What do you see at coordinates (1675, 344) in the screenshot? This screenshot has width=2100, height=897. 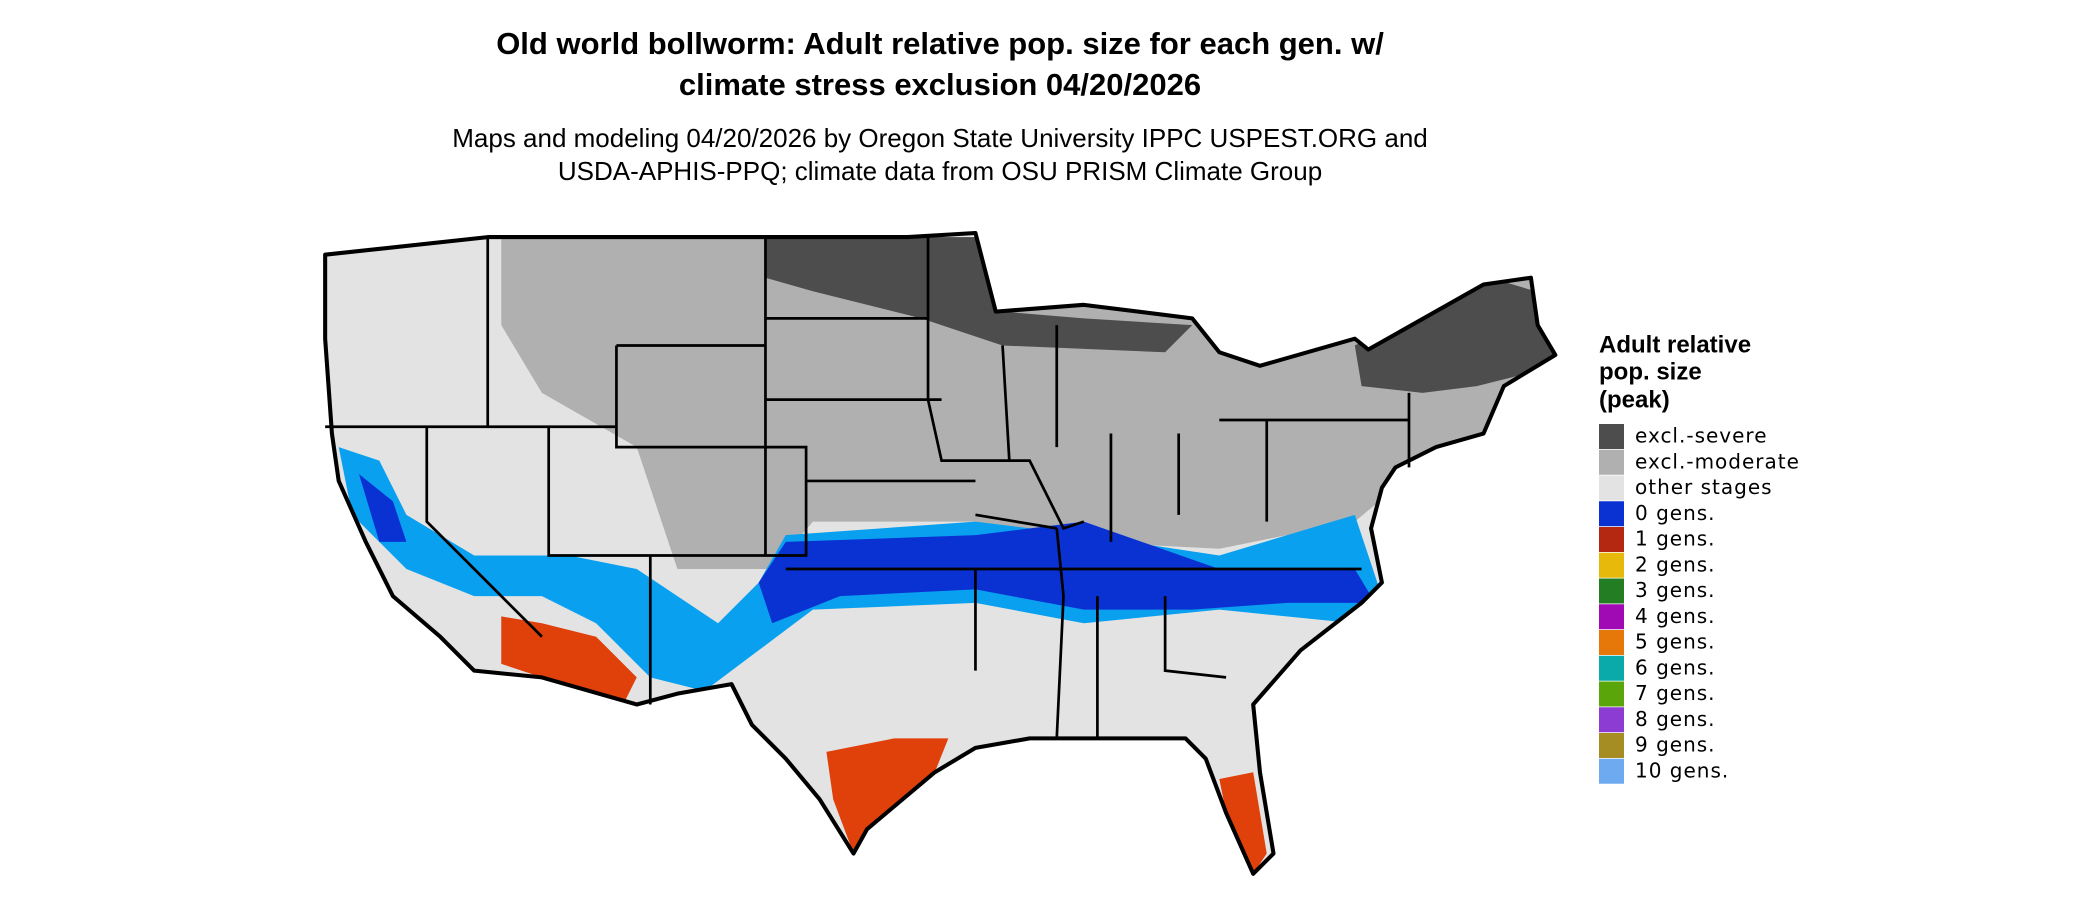 I see `legend-title: Adult relative` at bounding box center [1675, 344].